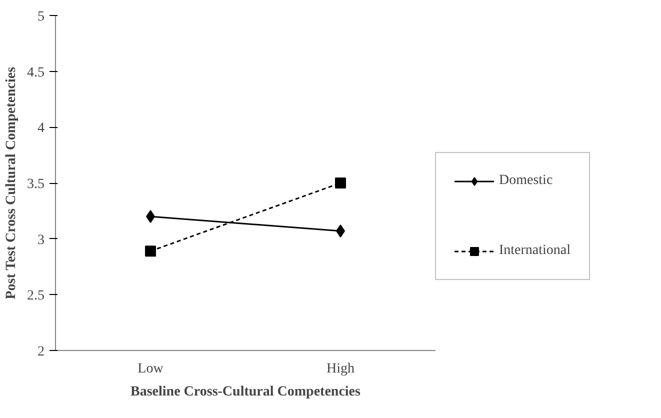 The width and height of the screenshot is (661, 418). What do you see at coordinates (41, 17) in the screenshot?
I see `y-tick-label: 5` at bounding box center [41, 17].